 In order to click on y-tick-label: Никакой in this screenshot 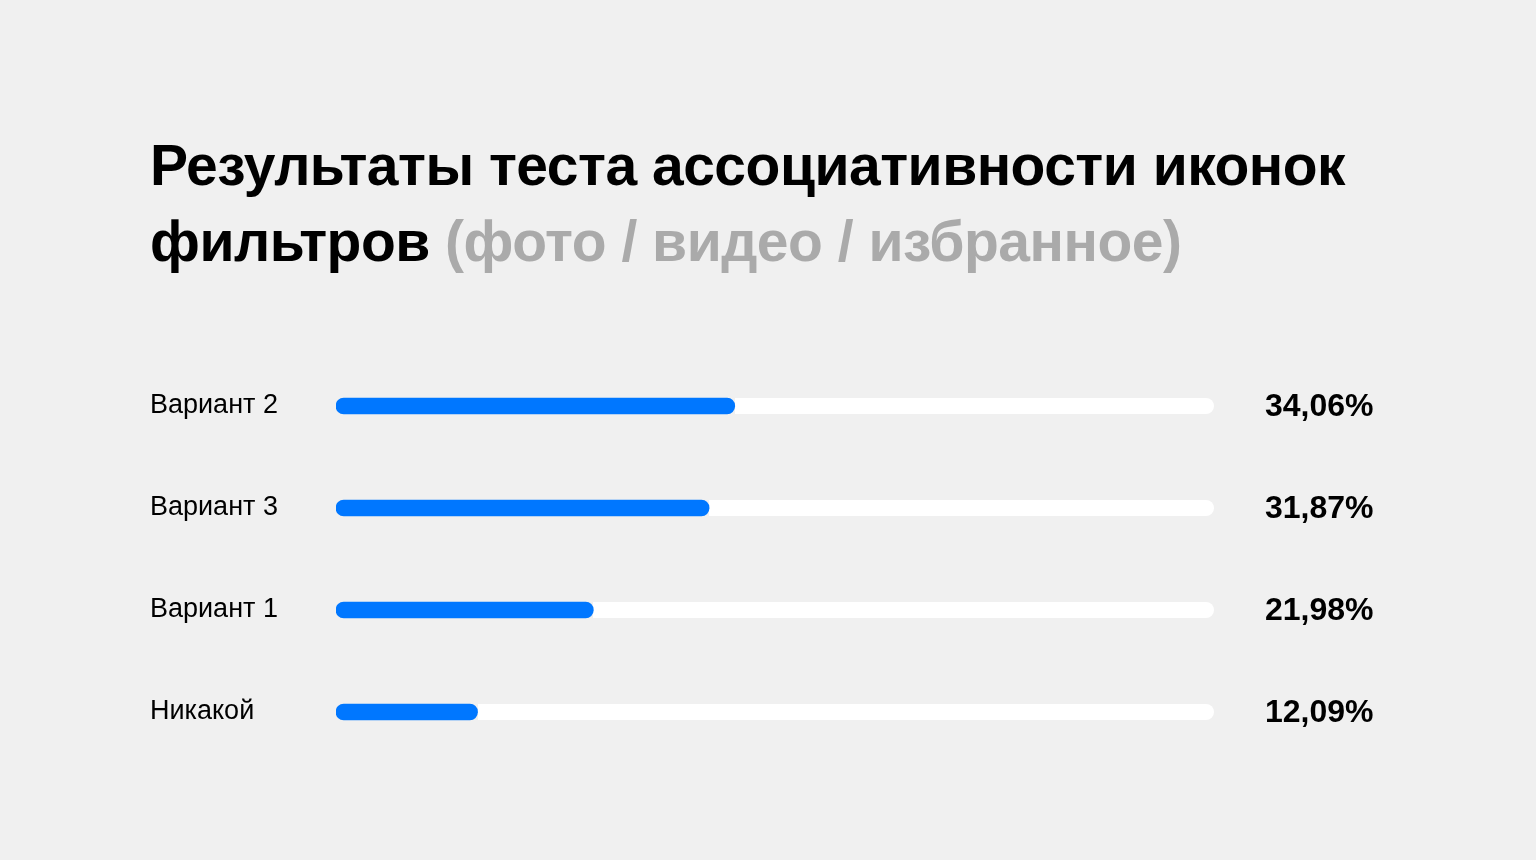, I will do `click(202, 710)`.